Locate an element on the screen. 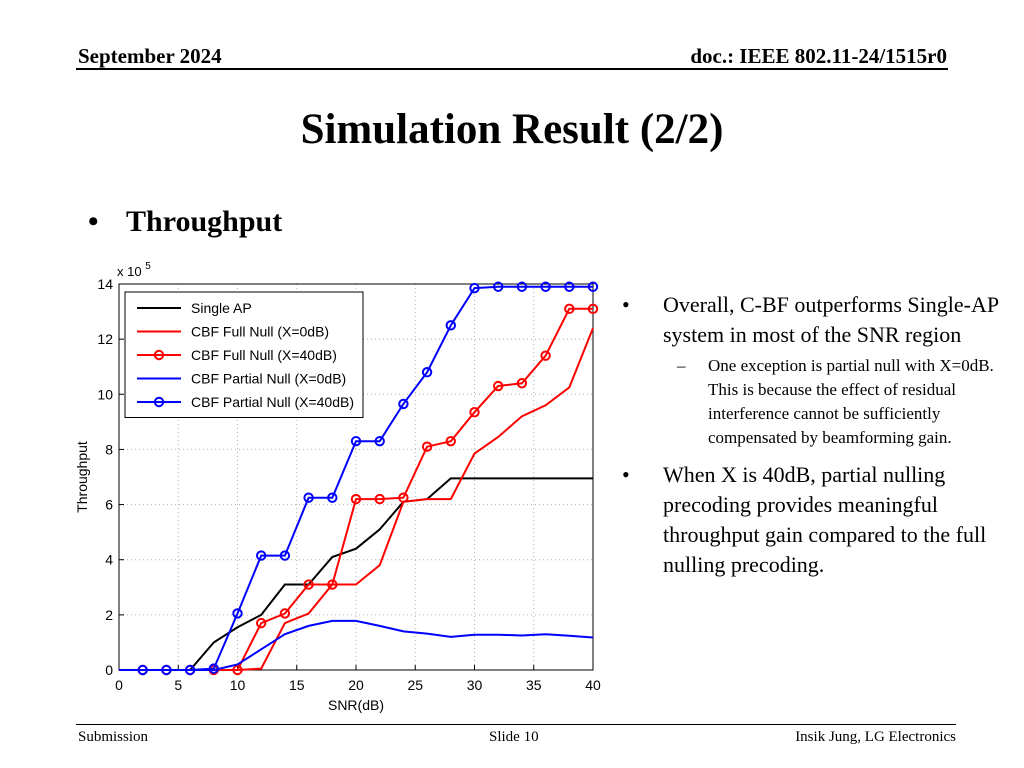  y-tick-label: 10 is located at coordinates (105, 394).